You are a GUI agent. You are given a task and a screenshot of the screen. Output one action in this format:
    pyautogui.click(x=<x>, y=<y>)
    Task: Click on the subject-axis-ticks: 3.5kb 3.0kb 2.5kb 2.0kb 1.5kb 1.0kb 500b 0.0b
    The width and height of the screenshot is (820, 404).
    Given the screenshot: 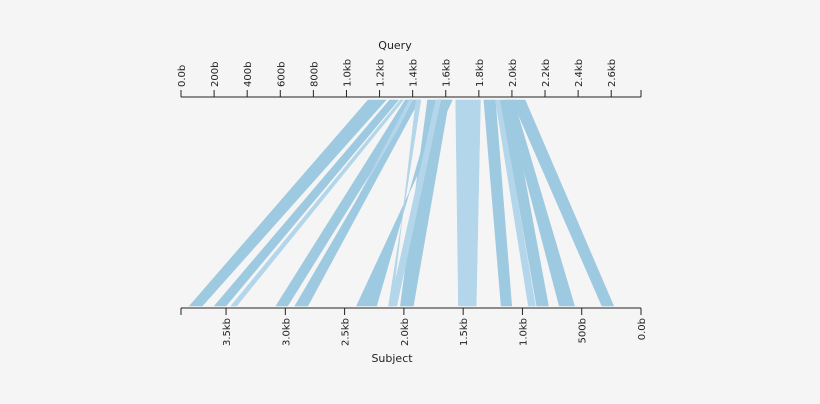 What is the action you would take?
    pyautogui.click(x=435, y=327)
    